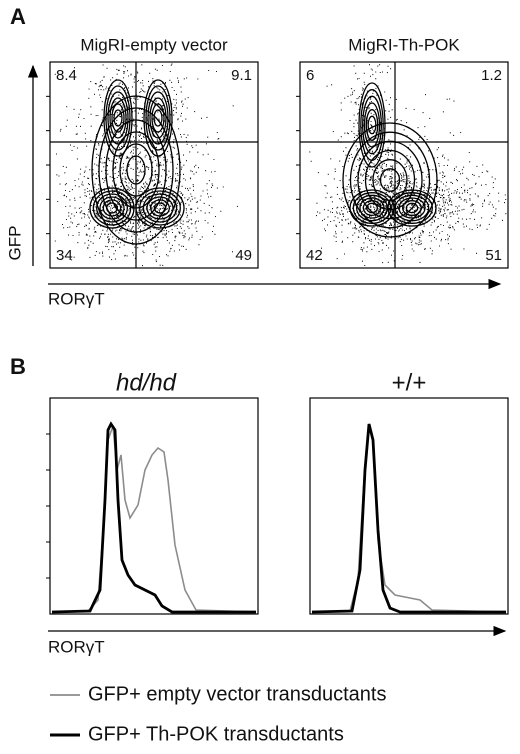 The height and width of the screenshot is (754, 520). Describe the element at coordinates (18, 16) in the screenshot. I see `panel-label: A` at that location.